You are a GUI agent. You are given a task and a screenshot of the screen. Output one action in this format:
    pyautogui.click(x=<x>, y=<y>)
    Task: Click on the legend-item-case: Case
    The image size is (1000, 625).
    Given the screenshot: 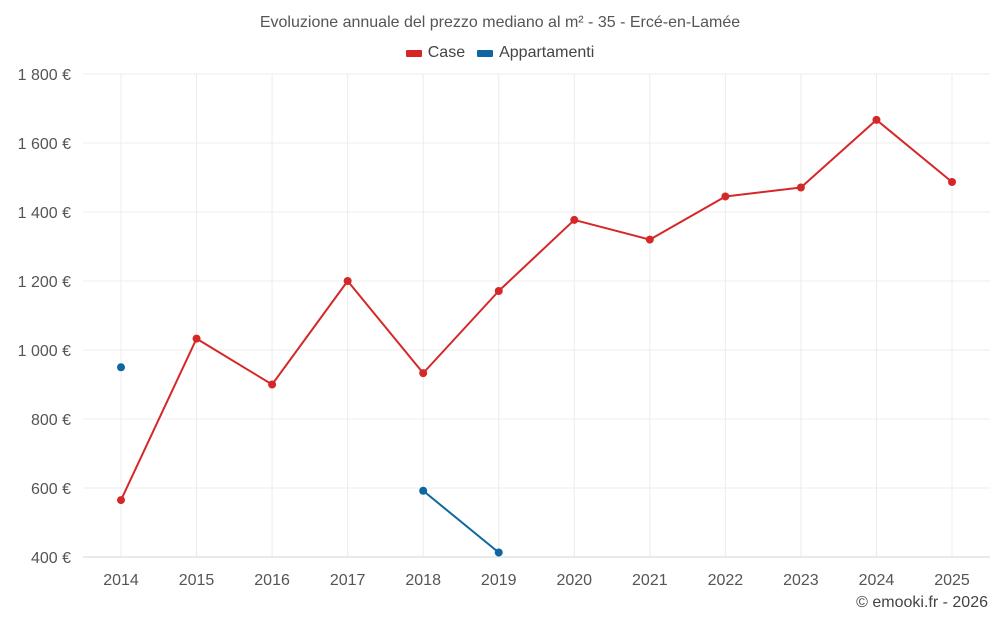 What is the action you would take?
    pyautogui.click(x=435, y=53)
    